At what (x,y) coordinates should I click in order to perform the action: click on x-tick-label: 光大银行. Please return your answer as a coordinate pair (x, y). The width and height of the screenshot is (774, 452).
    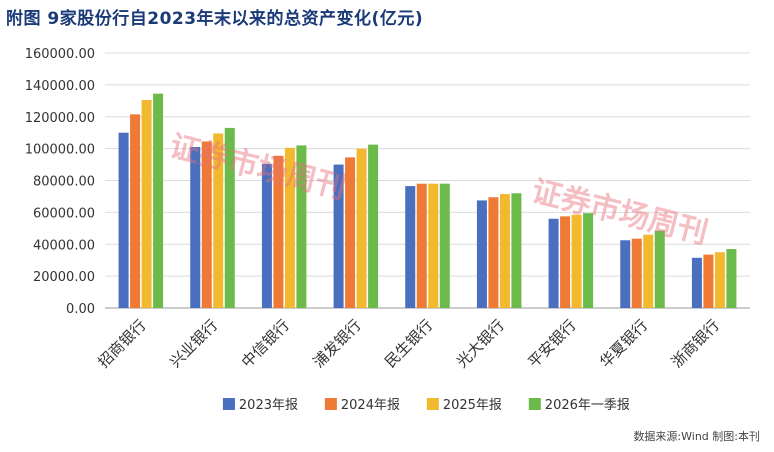
    Looking at the image, I should click on (480, 343).